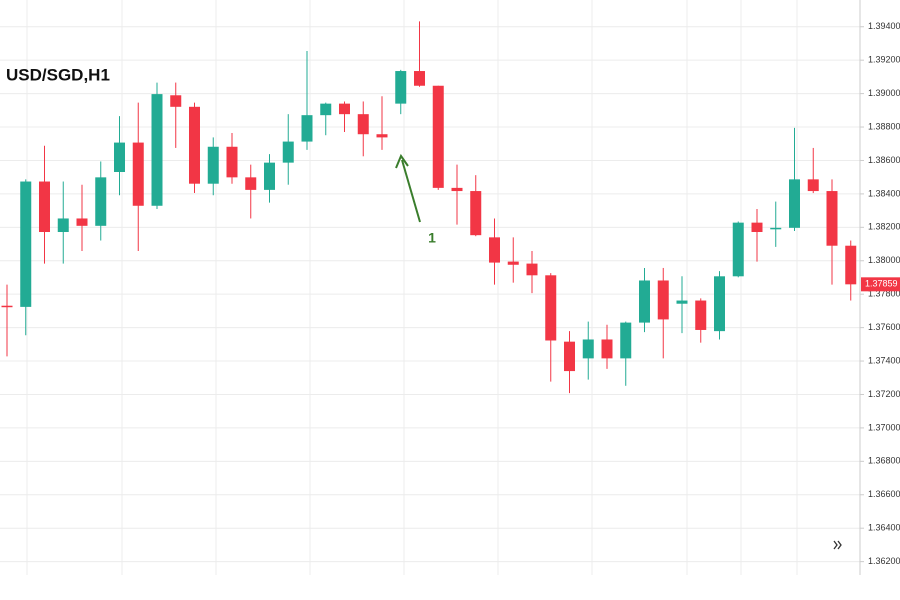  Describe the element at coordinates (884, 327) in the screenshot. I see `y-tick-label: 1.37600` at that location.